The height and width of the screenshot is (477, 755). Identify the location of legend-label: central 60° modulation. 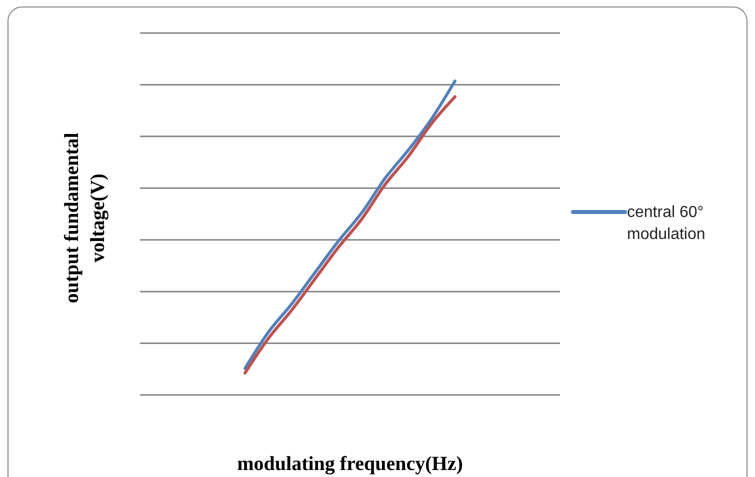
(666, 223).